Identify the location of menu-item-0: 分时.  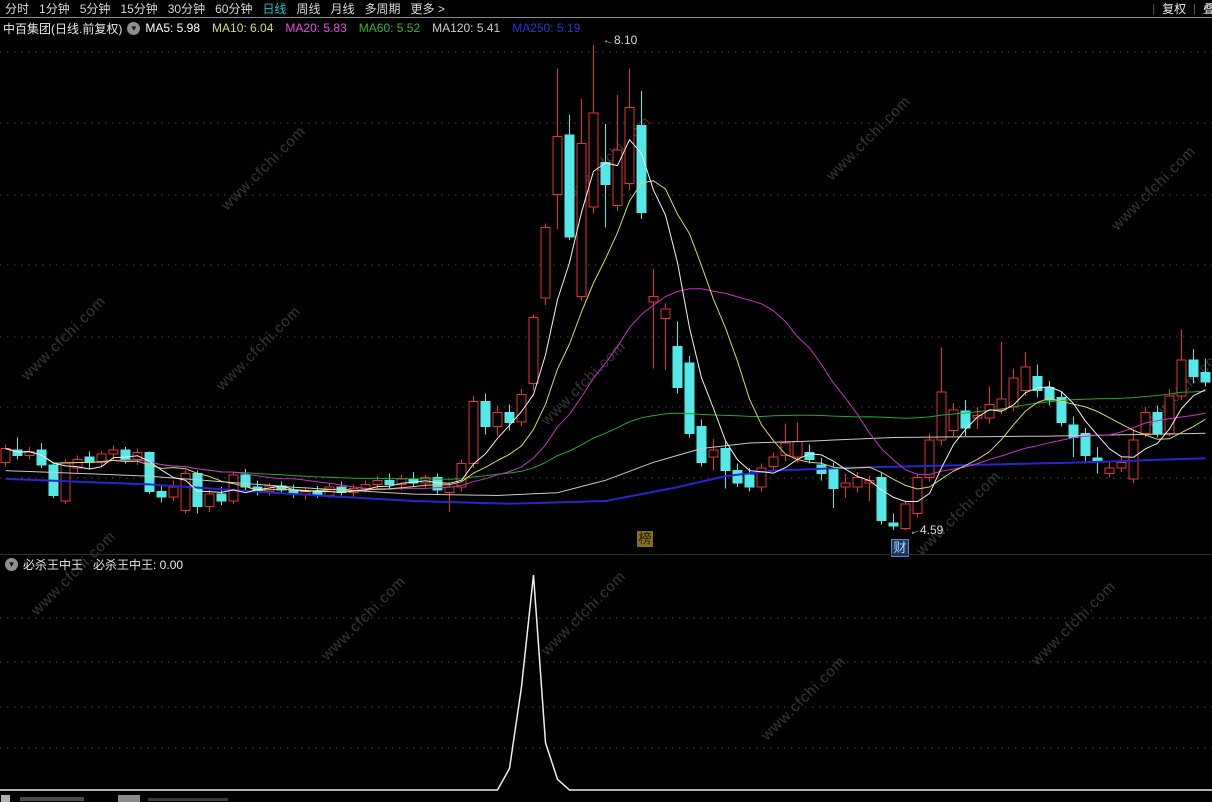
(17, 9).